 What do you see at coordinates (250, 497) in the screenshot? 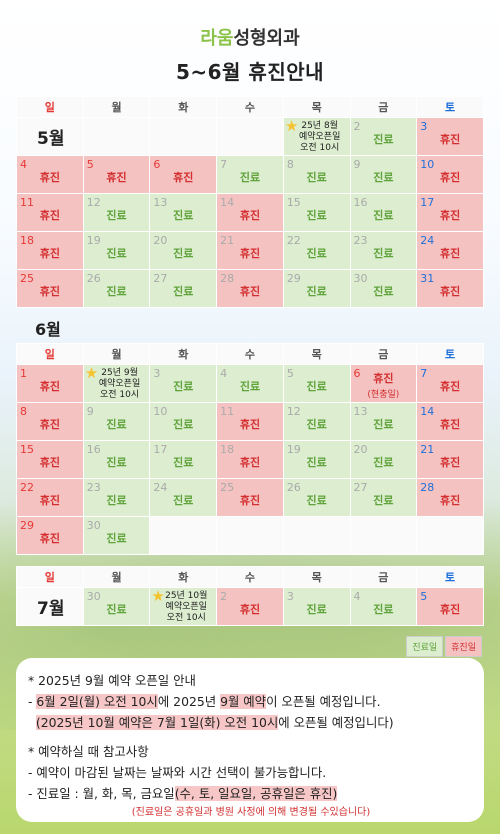
I see `week-row: 22 휴진 23 진료 24 진료 25 휴진 26 진료 27 진료 28 휴진` at bounding box center [250, 497].